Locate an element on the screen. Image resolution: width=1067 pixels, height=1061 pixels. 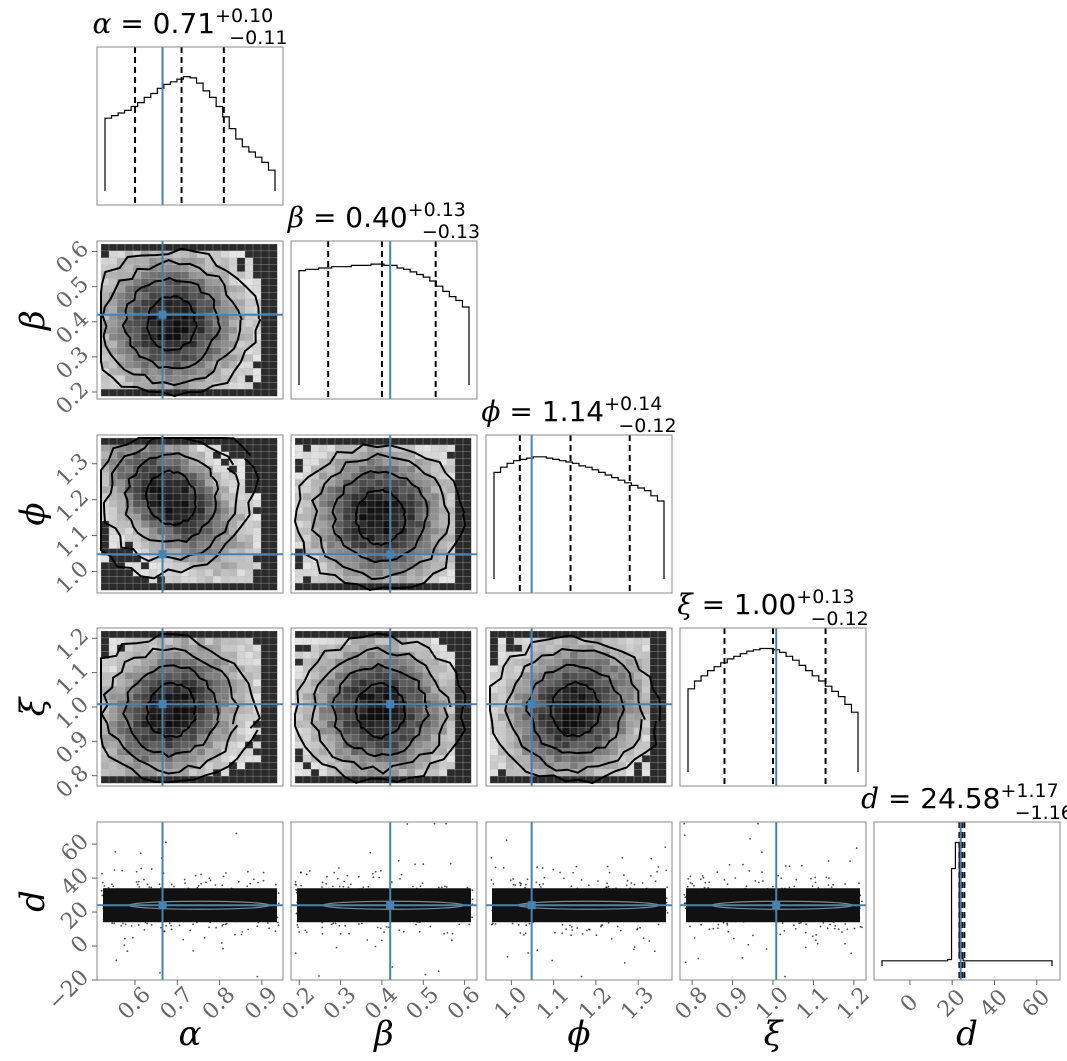
contour-line is located at coordinates (380, 708).